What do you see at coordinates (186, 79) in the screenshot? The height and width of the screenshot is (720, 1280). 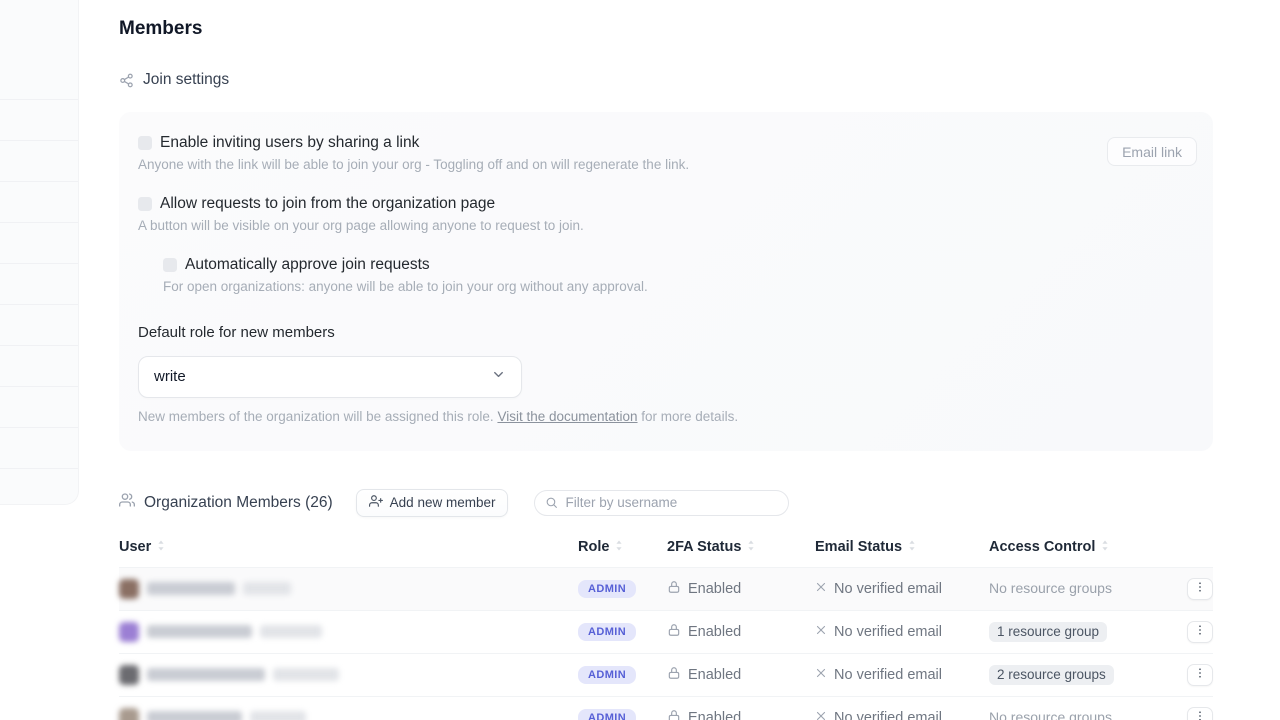 I see `join-settings-title: Join settings` at bounding box center [186, 79].